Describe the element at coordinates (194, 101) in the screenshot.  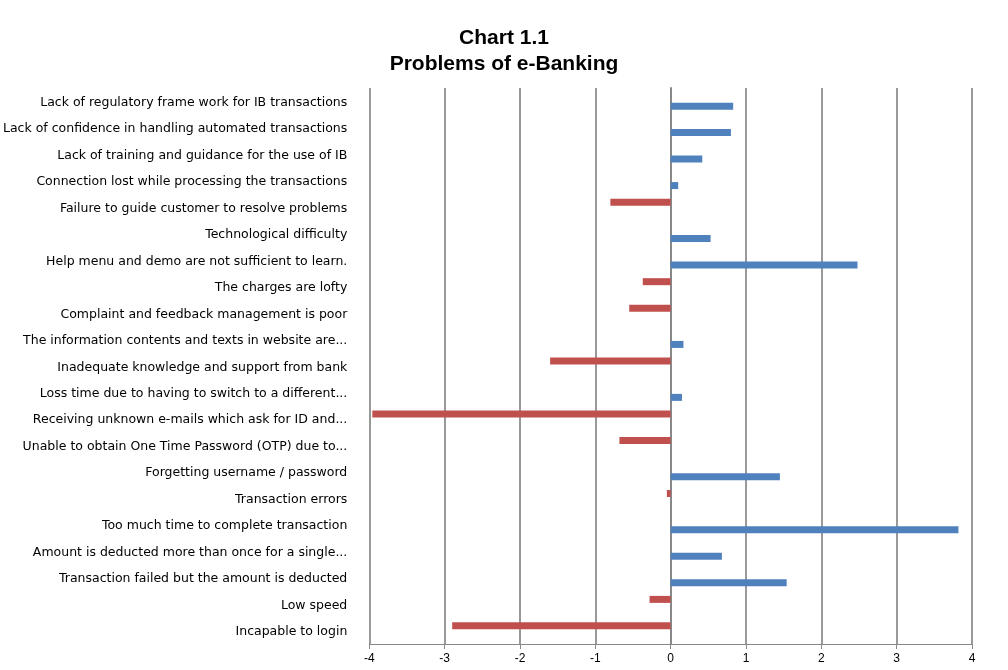
I see `y-tick-label: Lack of regulatory frame work for IB transactions` at that location.